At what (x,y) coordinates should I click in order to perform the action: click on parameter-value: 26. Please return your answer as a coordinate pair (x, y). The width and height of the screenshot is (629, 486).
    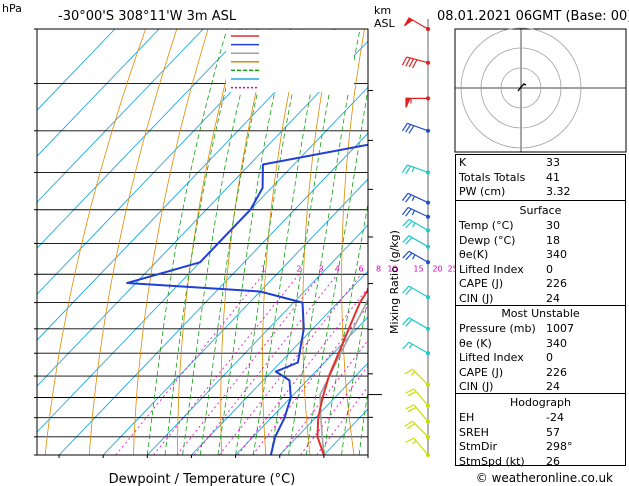
    Looking at the image, I should click on (553, 461).